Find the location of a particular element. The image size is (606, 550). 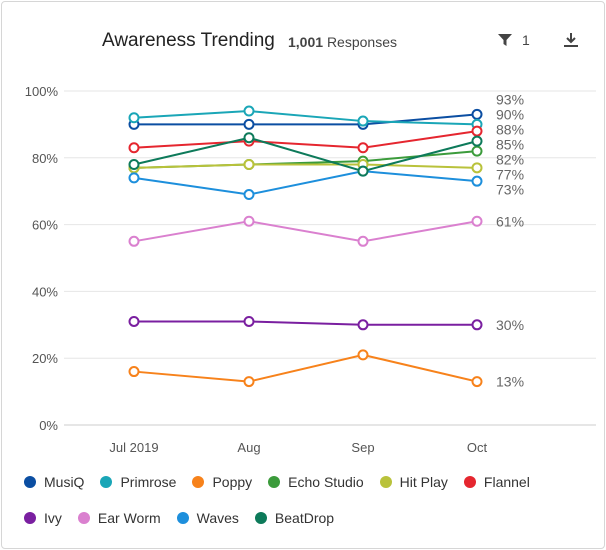

series-poppy: 13% is located at coordinates (326, 369).